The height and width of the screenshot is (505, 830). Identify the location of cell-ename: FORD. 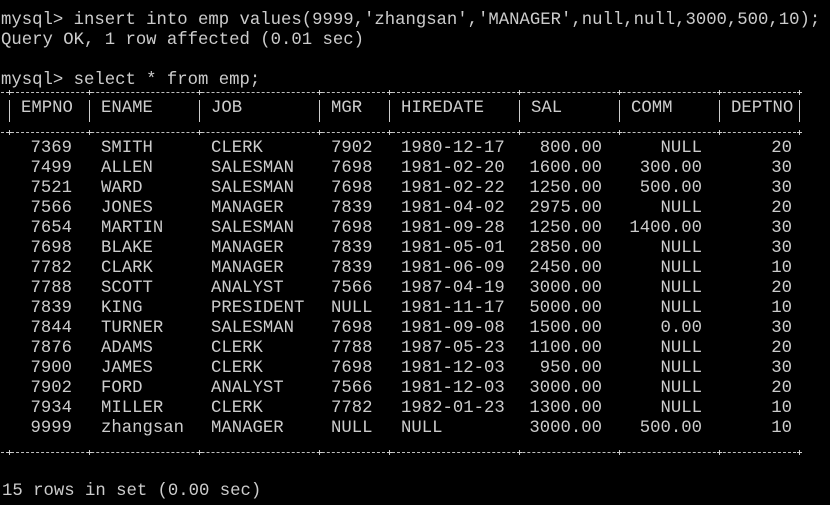
(122, 388).